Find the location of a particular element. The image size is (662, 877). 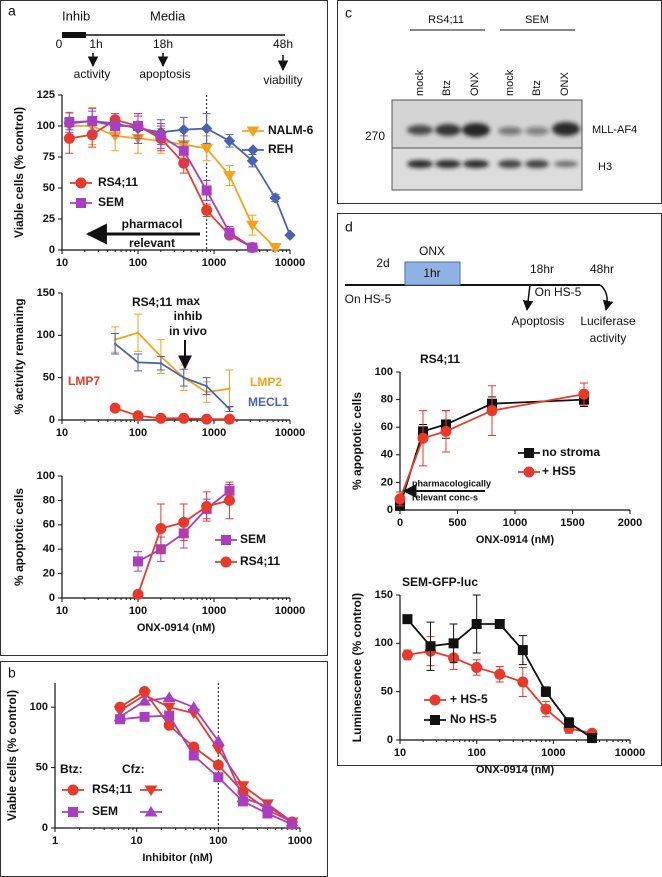

x-axis-label: Inhibitor (nM) is located at coordinates (177, 858).